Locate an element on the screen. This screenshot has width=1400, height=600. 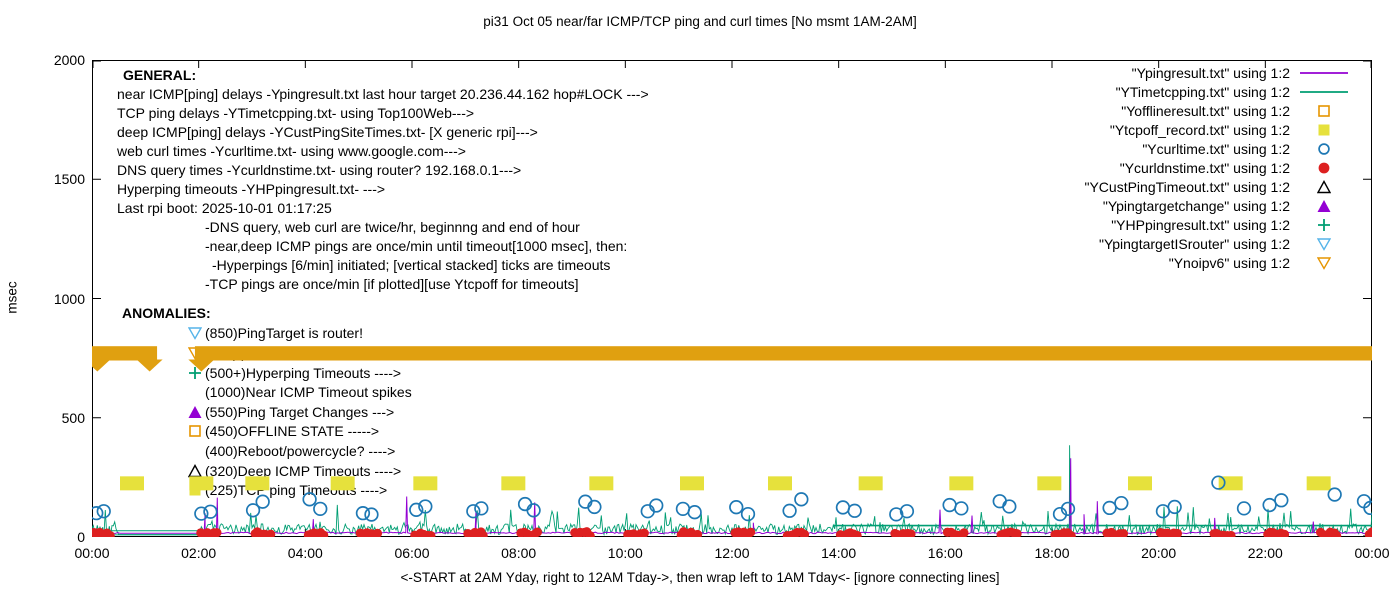
legend-item: "Ypingtargetchange" using 1:2 is located at coordinates (1219, 205).